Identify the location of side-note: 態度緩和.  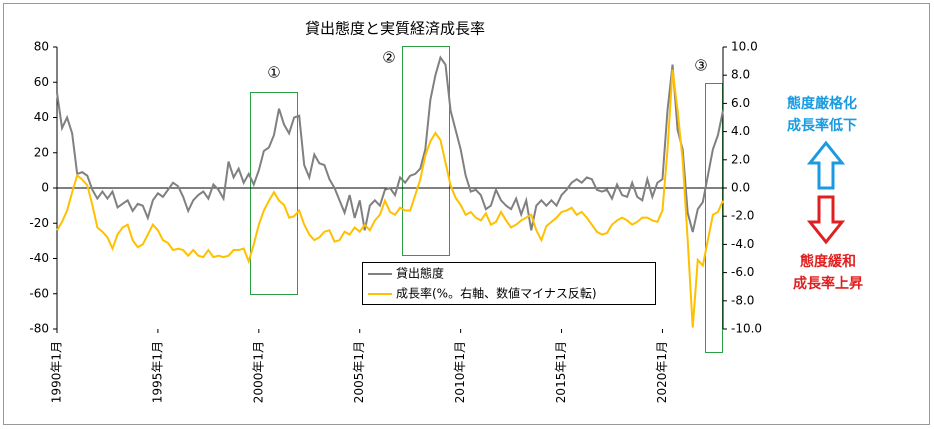
(828, 261).